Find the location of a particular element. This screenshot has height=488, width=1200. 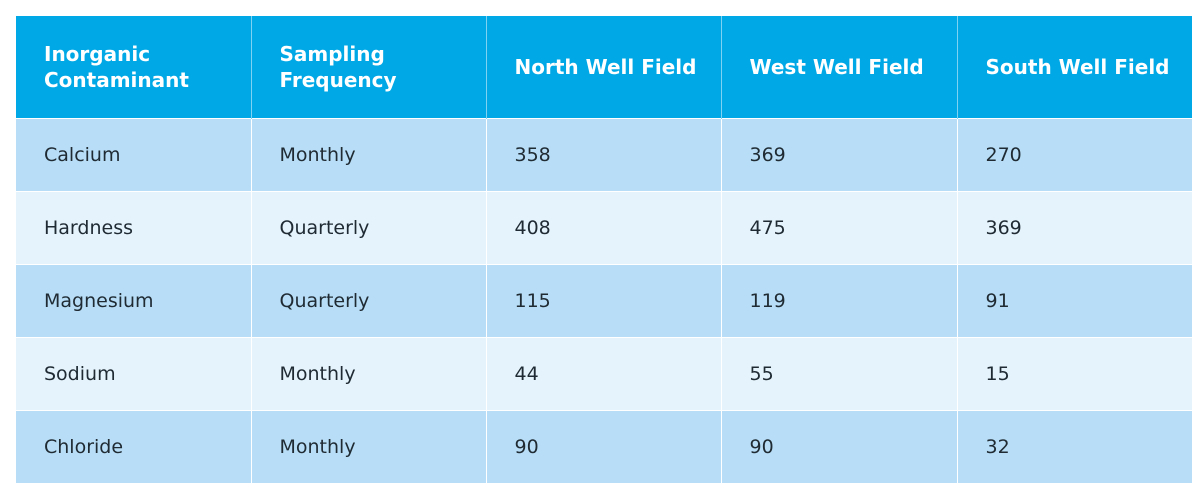

cell-contaminant: Sodium is located at coordinates (134, 373).